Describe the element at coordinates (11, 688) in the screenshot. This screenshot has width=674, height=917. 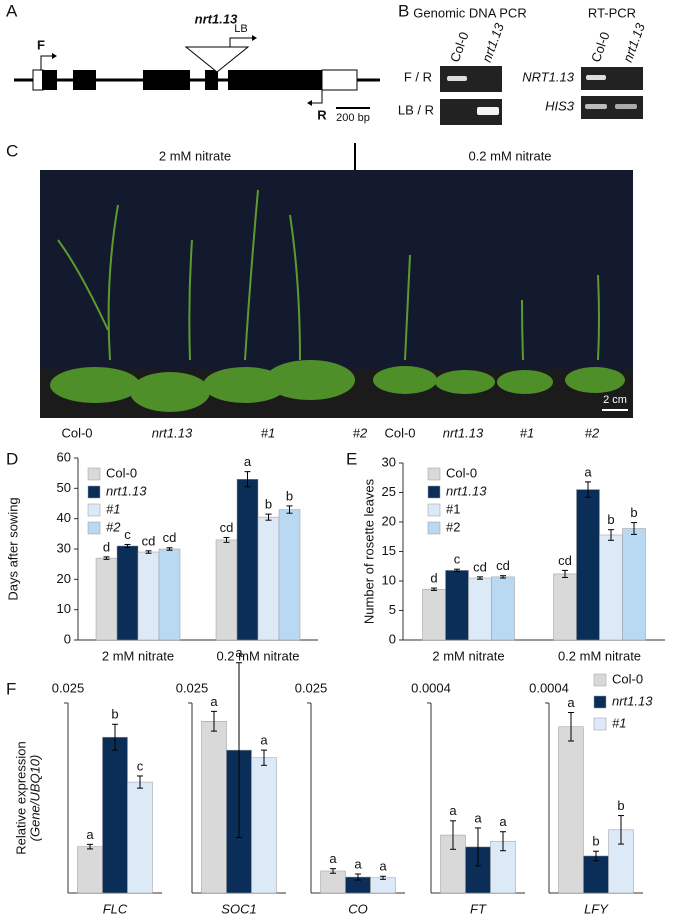
I see `panel-label: F` at that location.